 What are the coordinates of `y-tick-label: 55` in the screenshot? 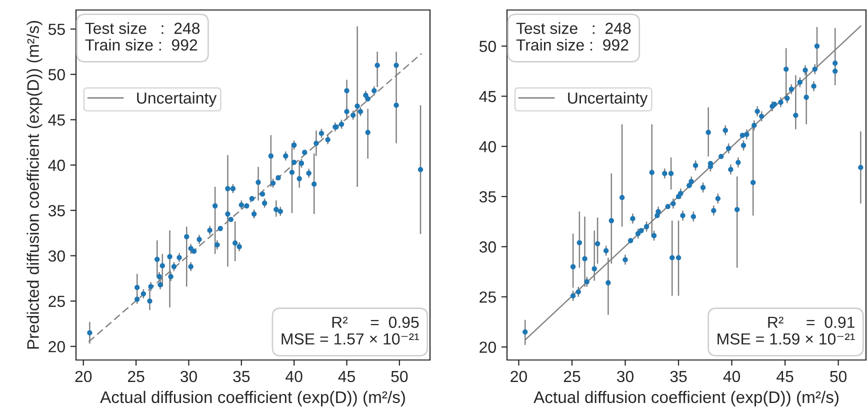 It's located at (56, 29).